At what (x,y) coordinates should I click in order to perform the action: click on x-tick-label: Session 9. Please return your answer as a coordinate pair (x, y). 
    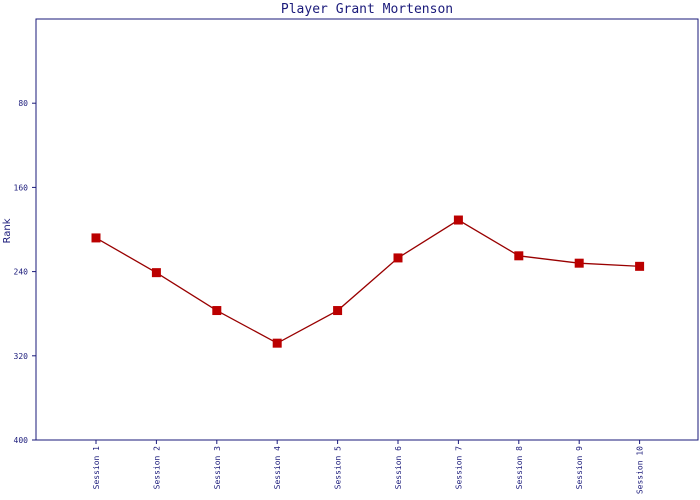
    Looking at the image, I should click on (579, 468).